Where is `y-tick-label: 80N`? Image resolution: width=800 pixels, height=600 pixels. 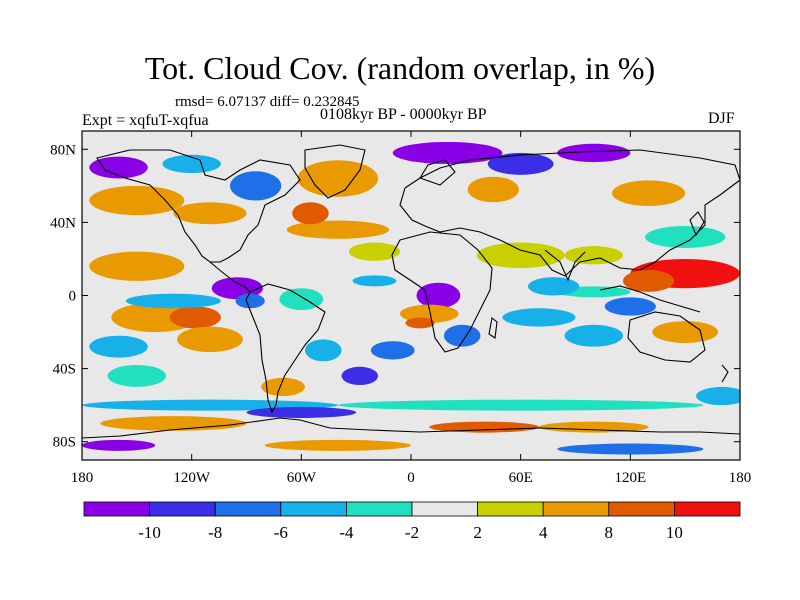
y-tick-label: 80N is located at coordinates (63, 150).